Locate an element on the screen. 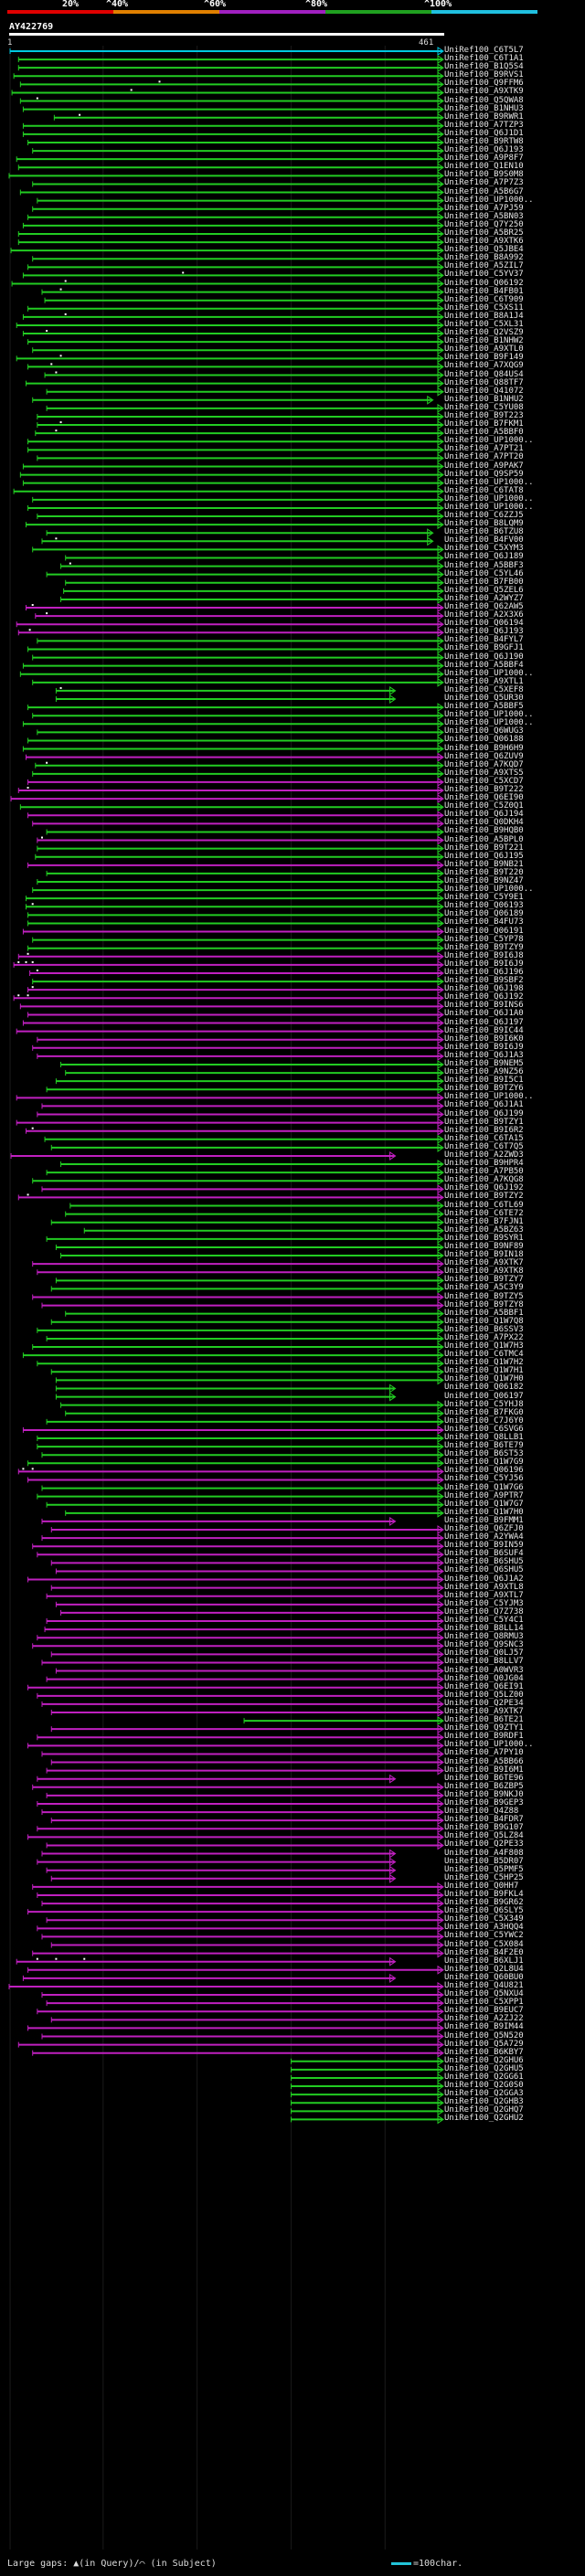 This screenshot has width=585, height=2576. hit-label: UniRef100_Q2GHU2 is located at coordinates (484, 2119).